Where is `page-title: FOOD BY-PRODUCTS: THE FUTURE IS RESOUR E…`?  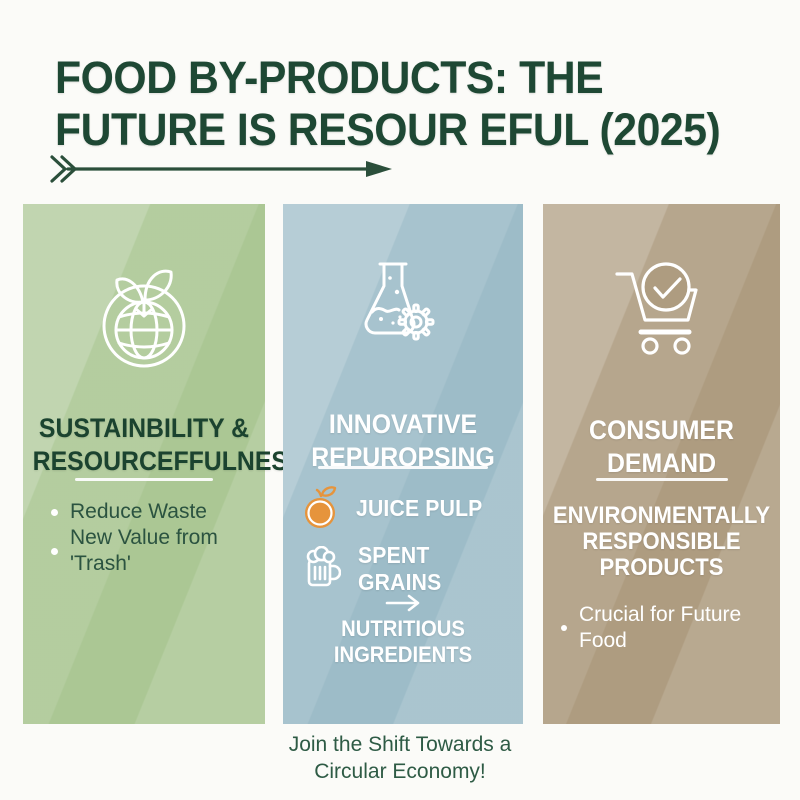
page-title: FOOD BY-PRODUCTS: THE FUTURE IS RESOUR E… is located at coordinates (406, 104).